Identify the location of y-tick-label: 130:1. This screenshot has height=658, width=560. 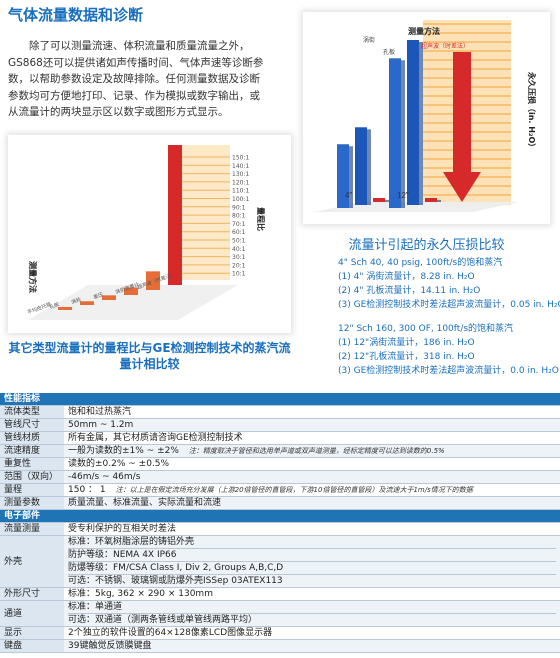
(240, 174).